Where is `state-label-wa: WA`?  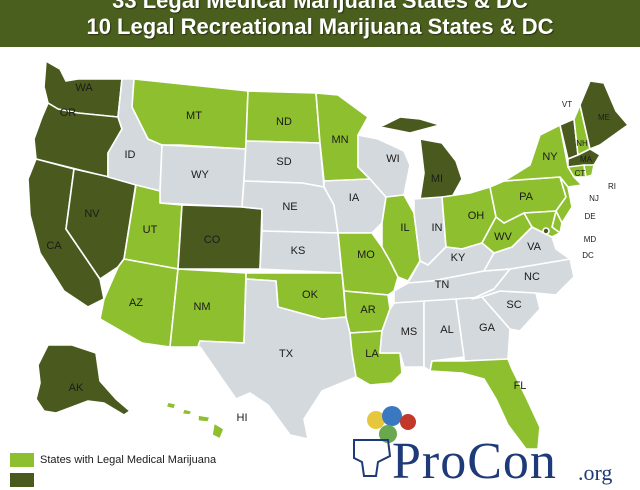
state-label-wa: WA is located at coordinates (84, 88).